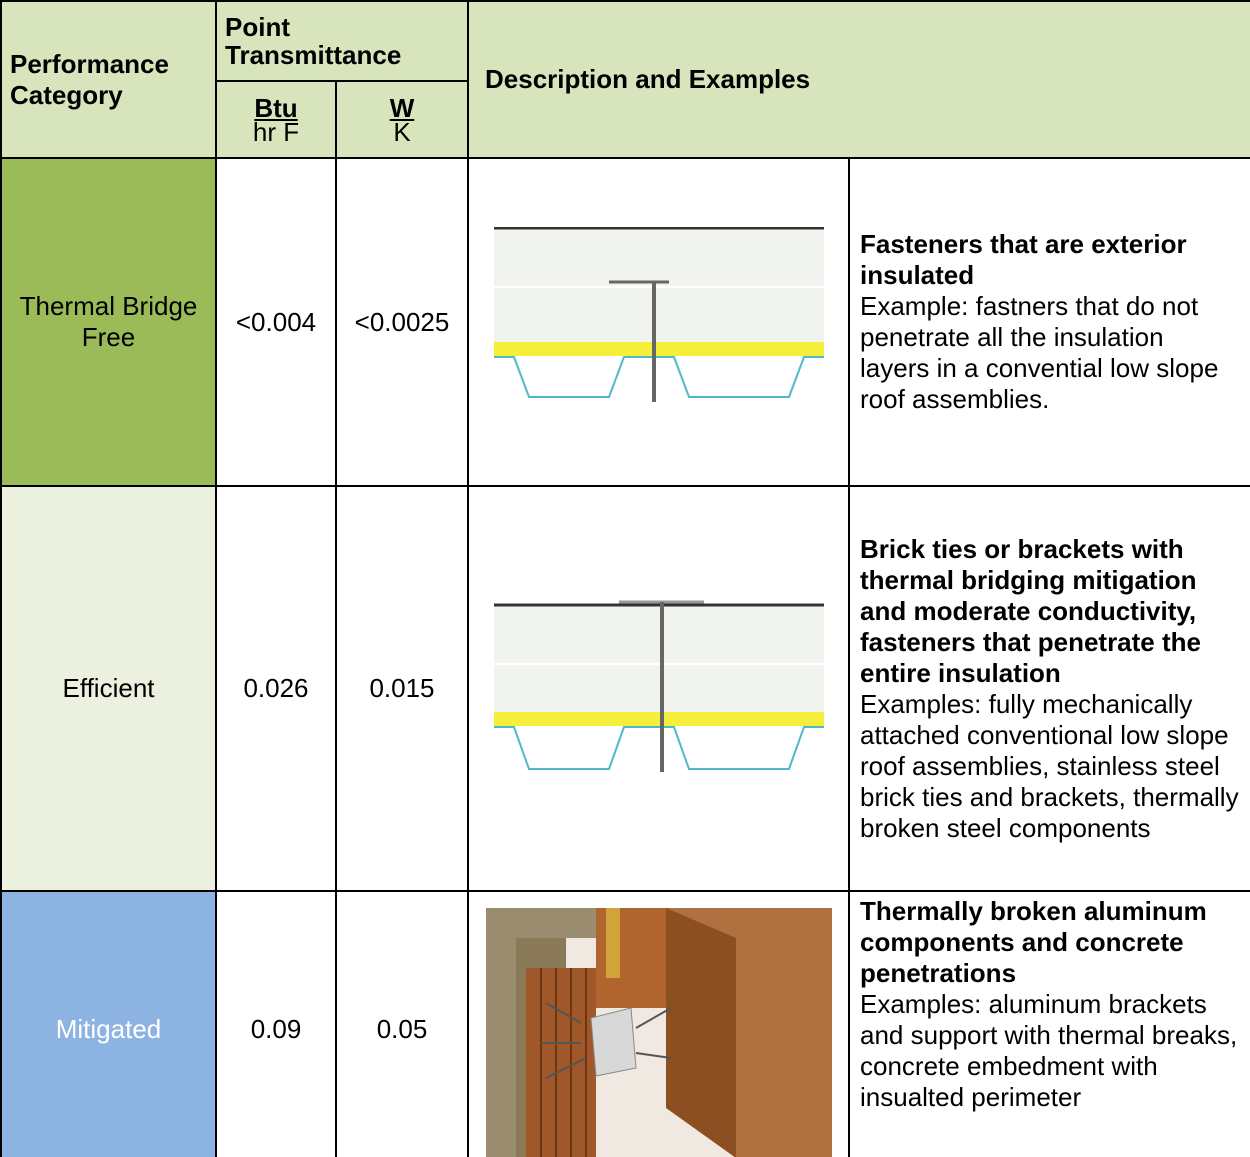  What do you see at coordinates (1023, 259) in the screenshot?
I see `description-title: Fasteners that are exterior insulated` at bounding box center [1023, 259].